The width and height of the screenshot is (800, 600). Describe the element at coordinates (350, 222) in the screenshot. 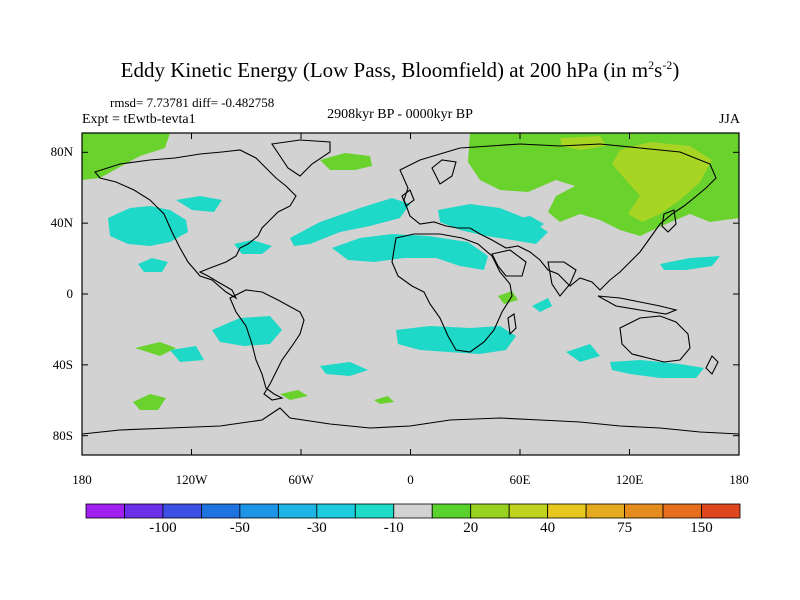

I see `cyan-mid-atlantic` at that location.